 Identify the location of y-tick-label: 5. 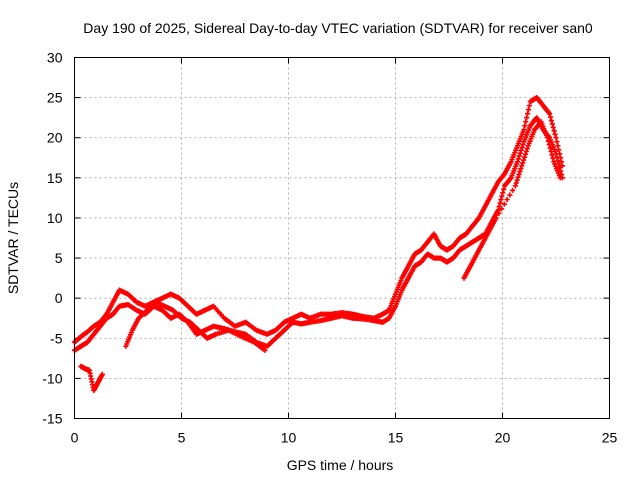
(59, 258).